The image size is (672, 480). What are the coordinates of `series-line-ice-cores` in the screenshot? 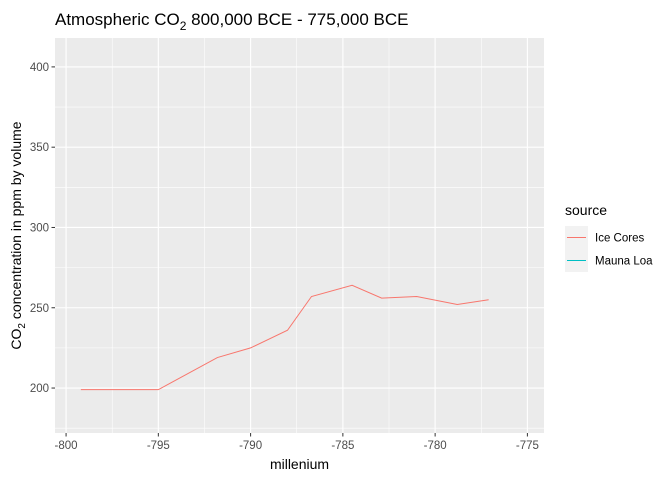 It's located at (284, 337).